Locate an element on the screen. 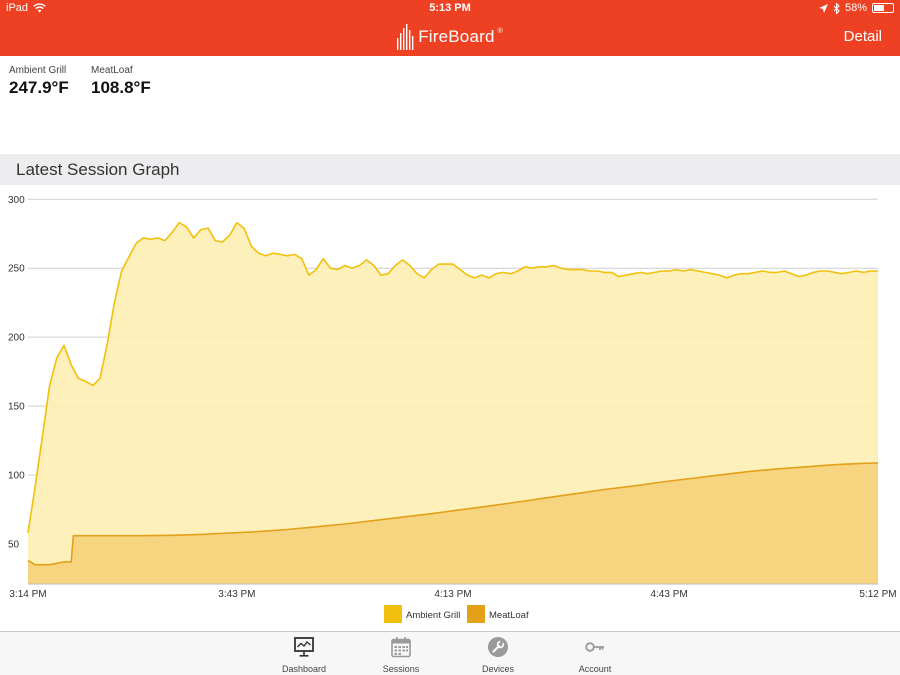  wrench-icon is located at coordinates (498, 647).